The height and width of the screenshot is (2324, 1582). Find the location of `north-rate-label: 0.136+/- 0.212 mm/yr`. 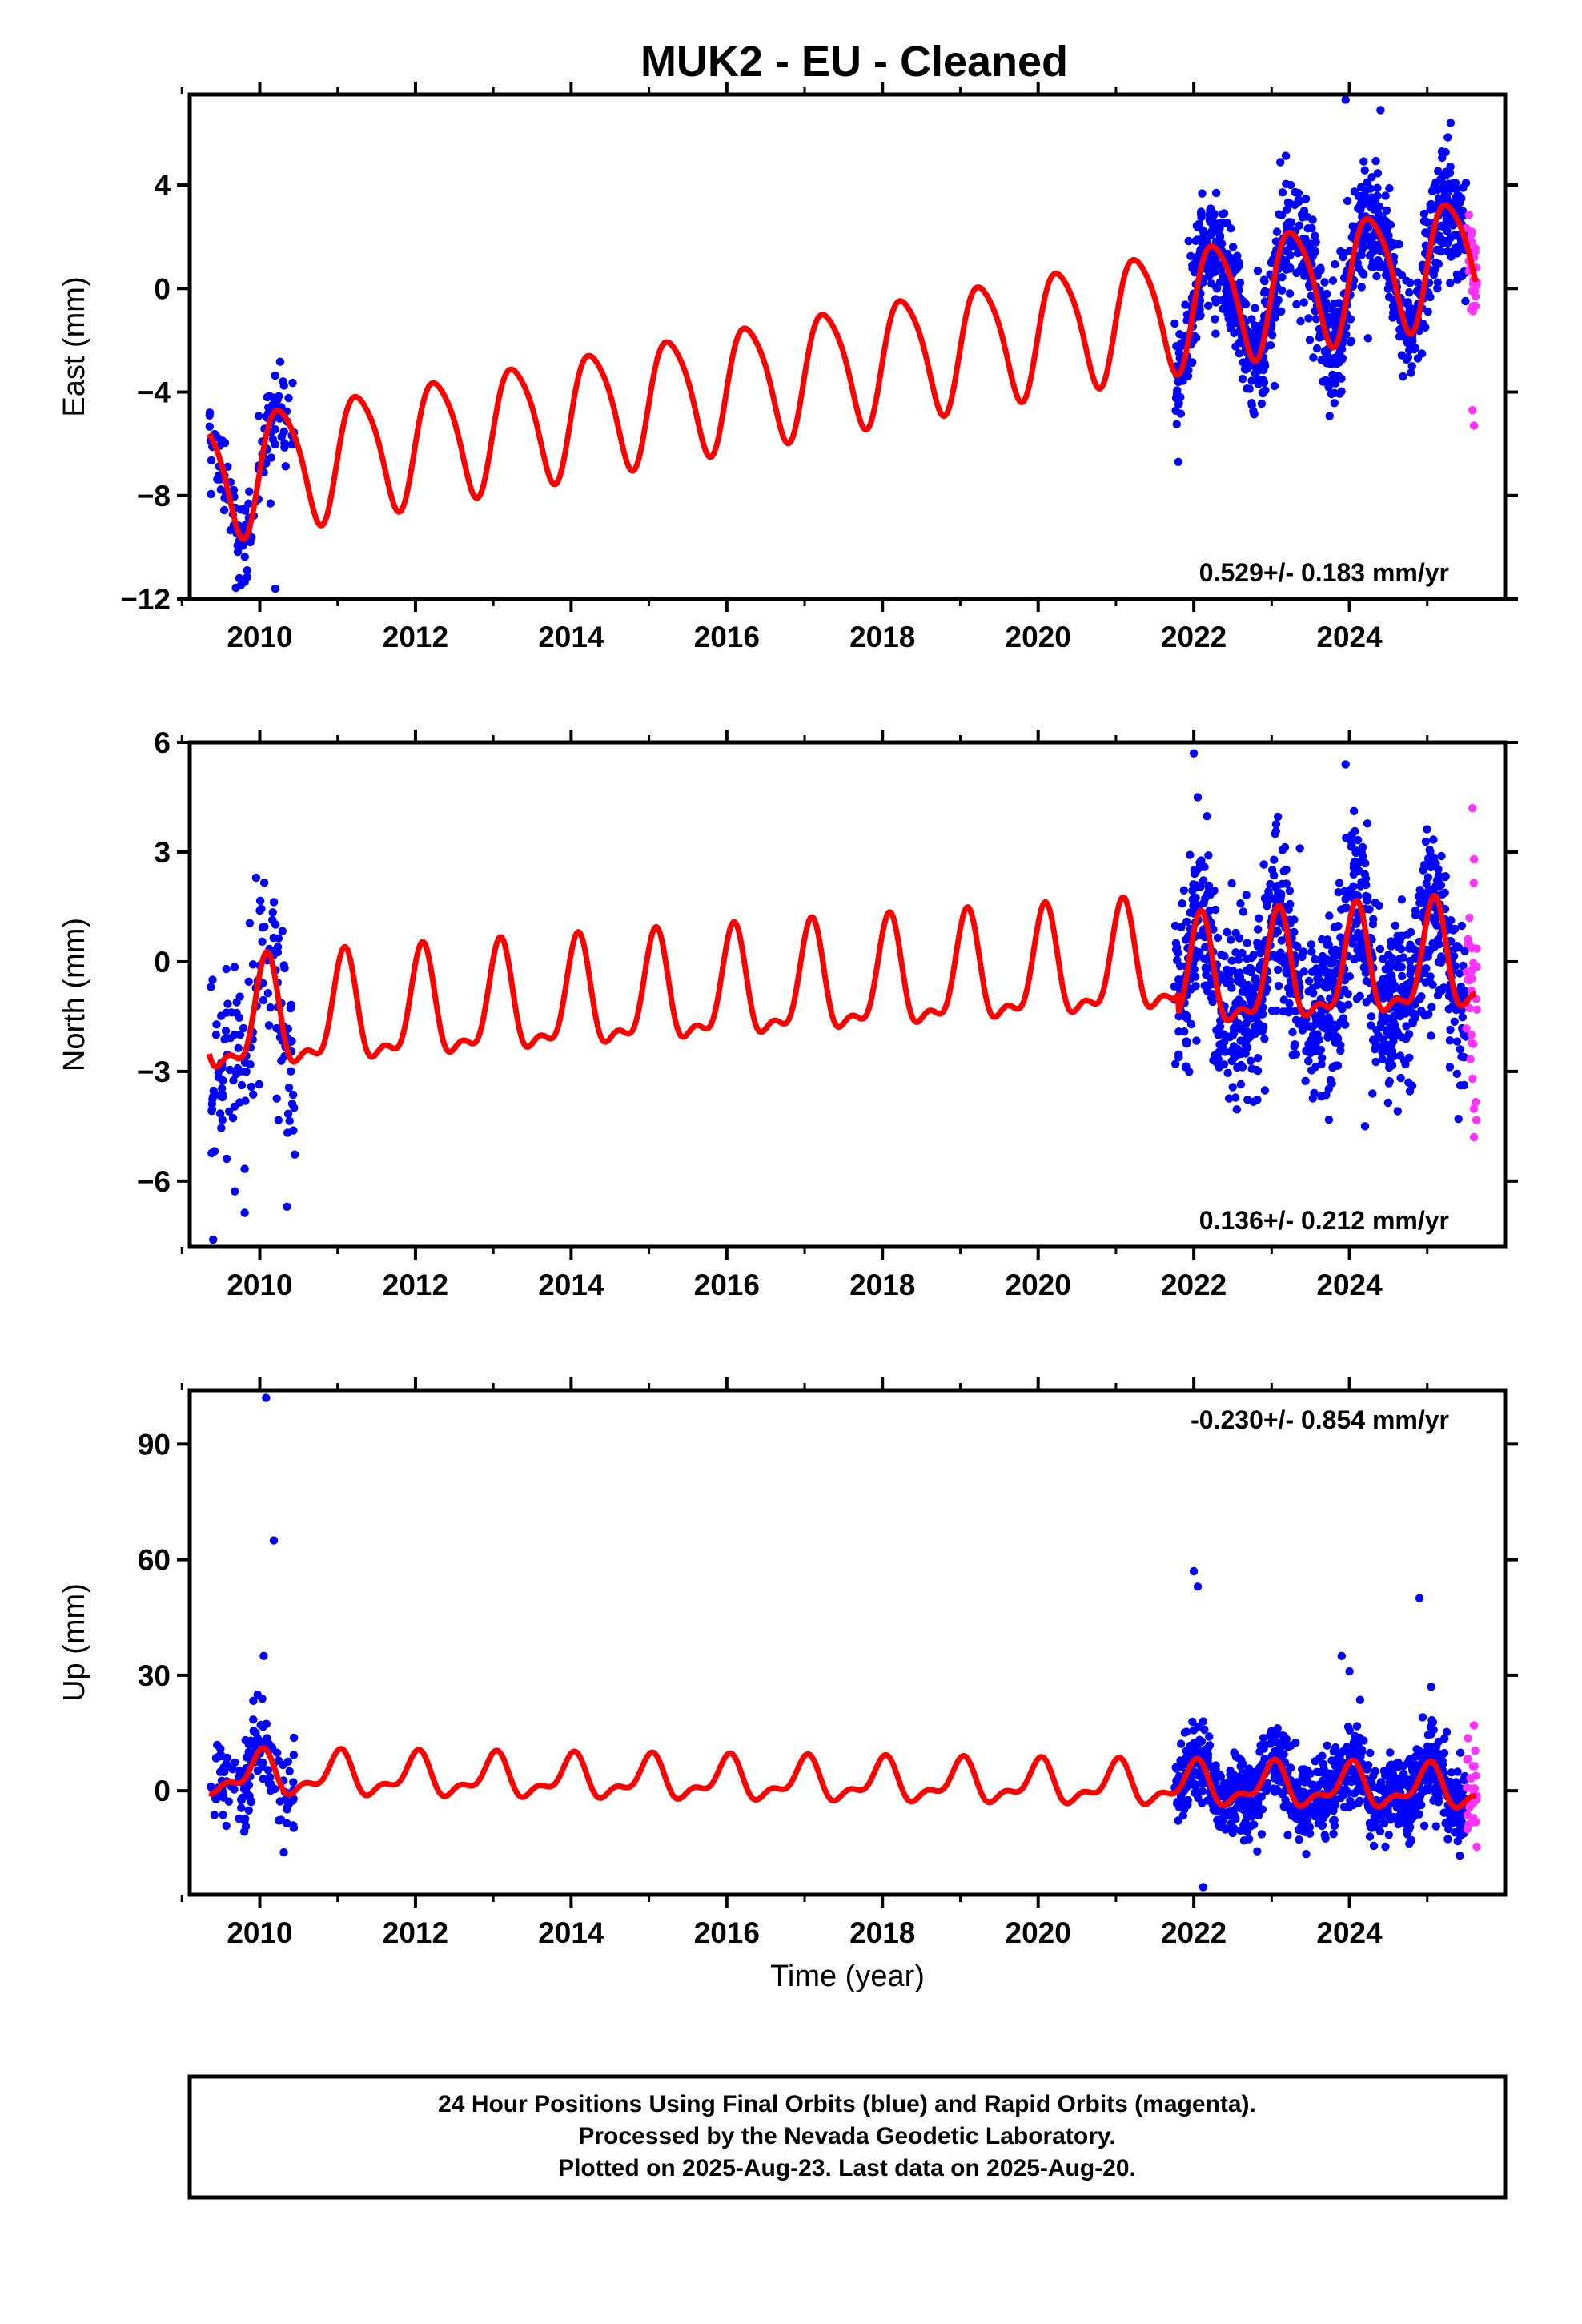

north-rate-label: 0.136+/- 0.212 mm/yr is located at coordinates (1324, 1220).